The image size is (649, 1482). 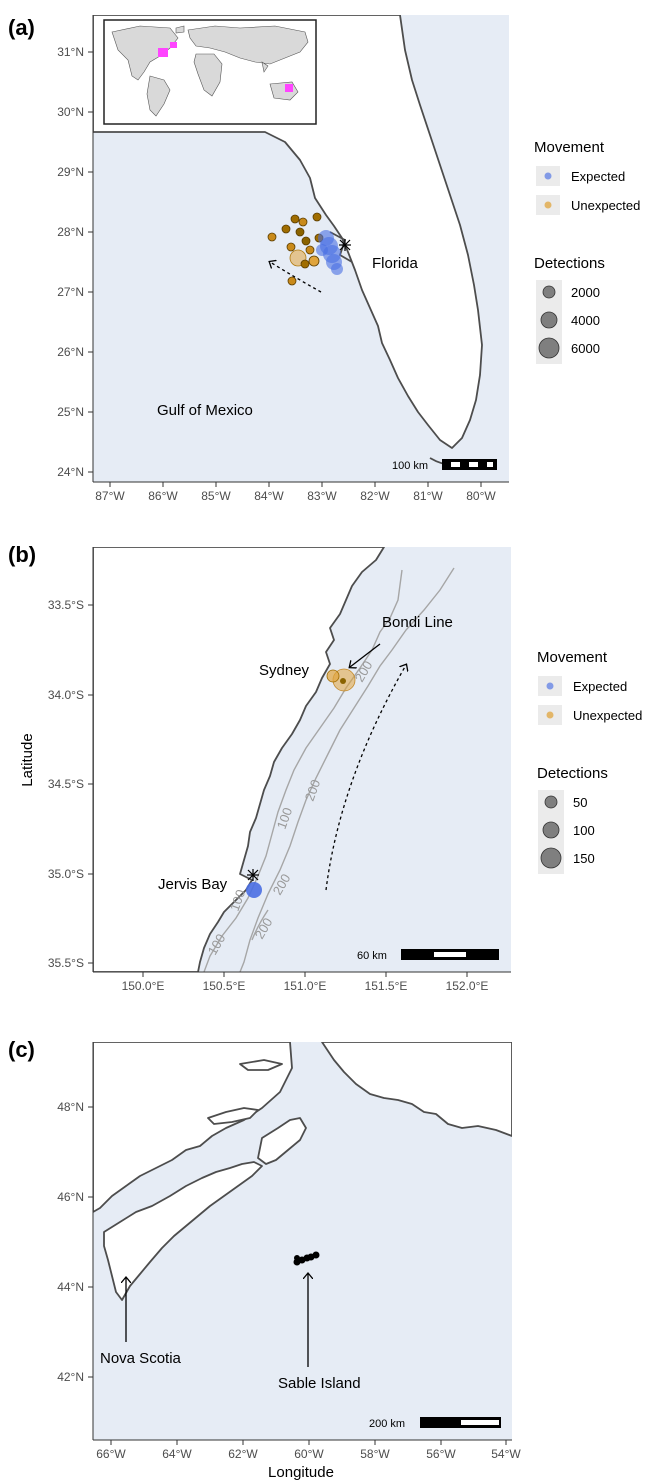 I want to click on panel-b-scale-label: 60 km, so click(x=372, y=956).